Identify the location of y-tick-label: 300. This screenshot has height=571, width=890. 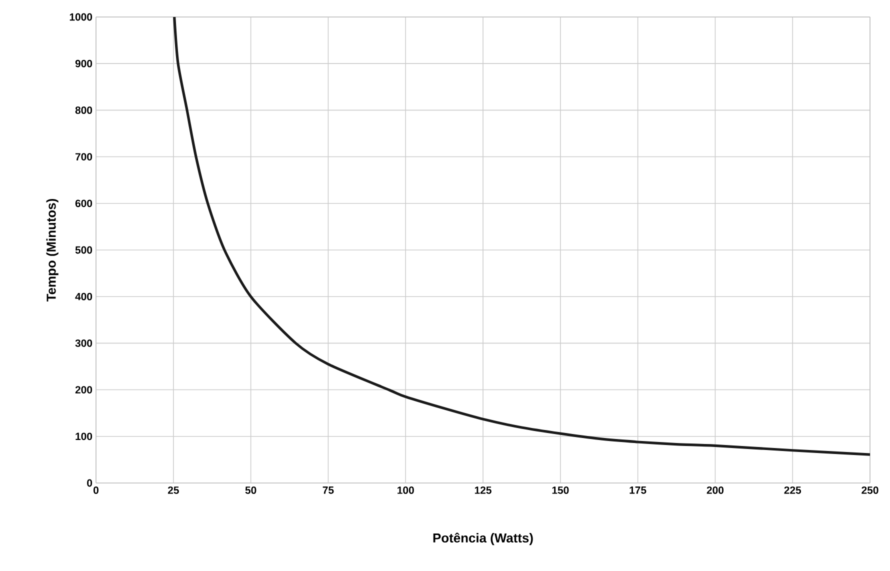
(83, 343).